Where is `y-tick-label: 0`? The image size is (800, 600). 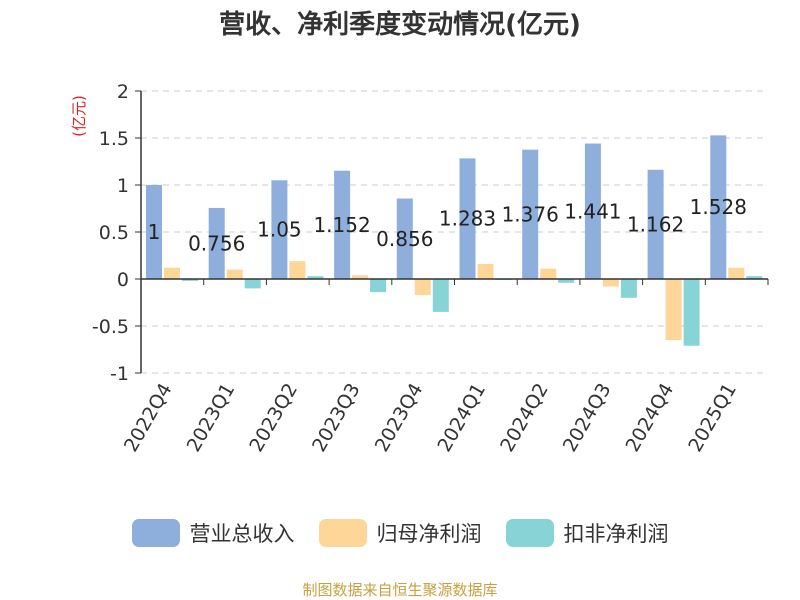
y-tick-label: 0 is located at coordinates (123, 280).